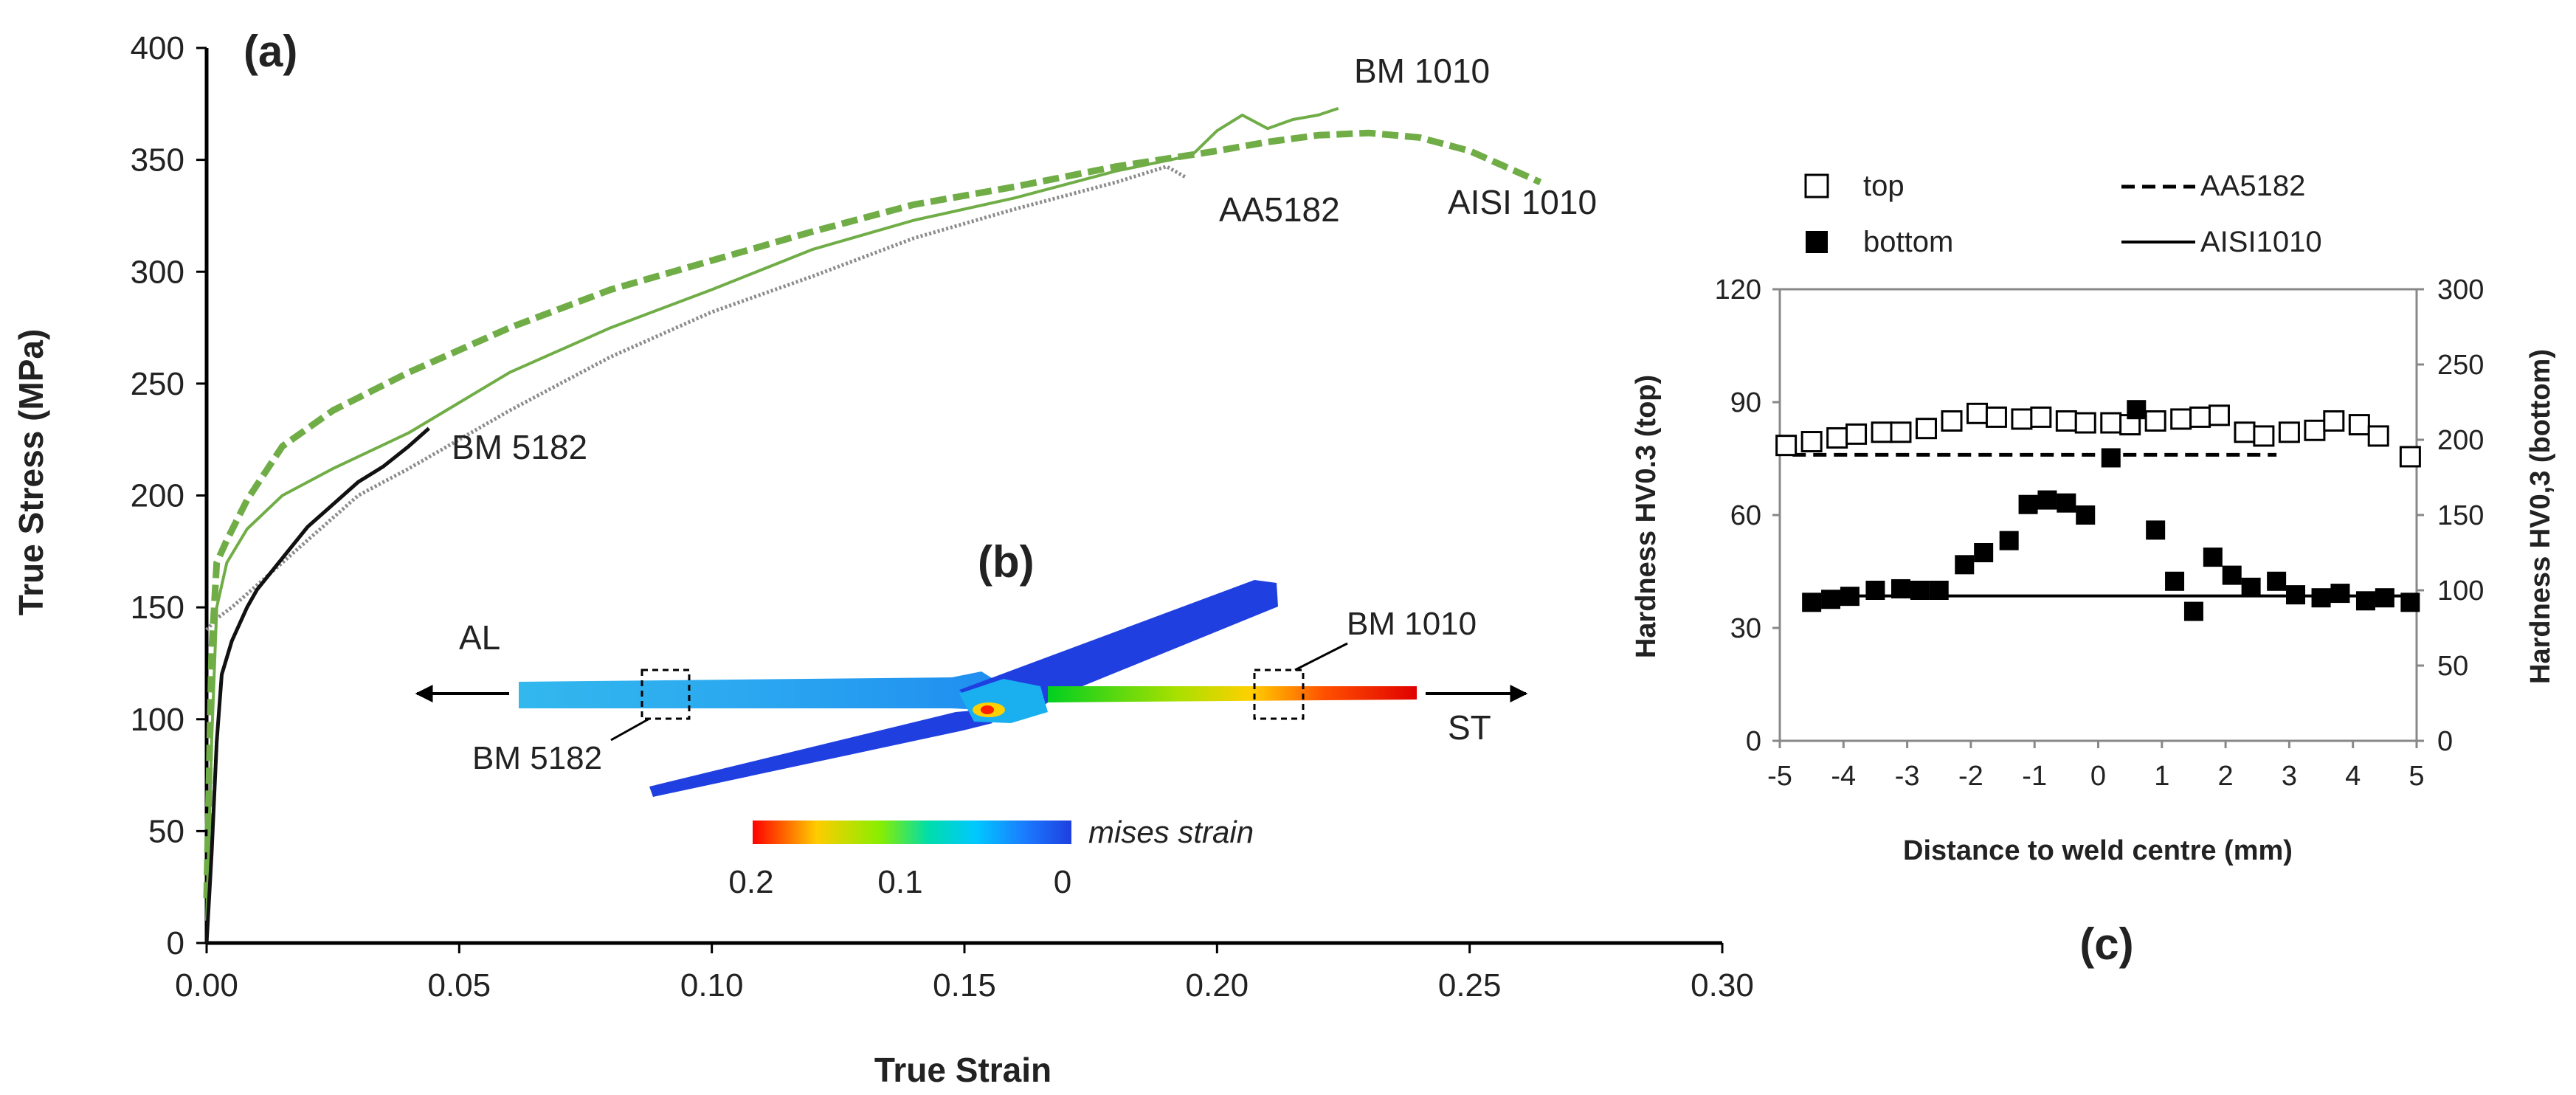  What do you see at coordinates (2261, 242) in the screenshot?
I see `legend-label-solid: AISI1010` at bounding box center [2261, 242].